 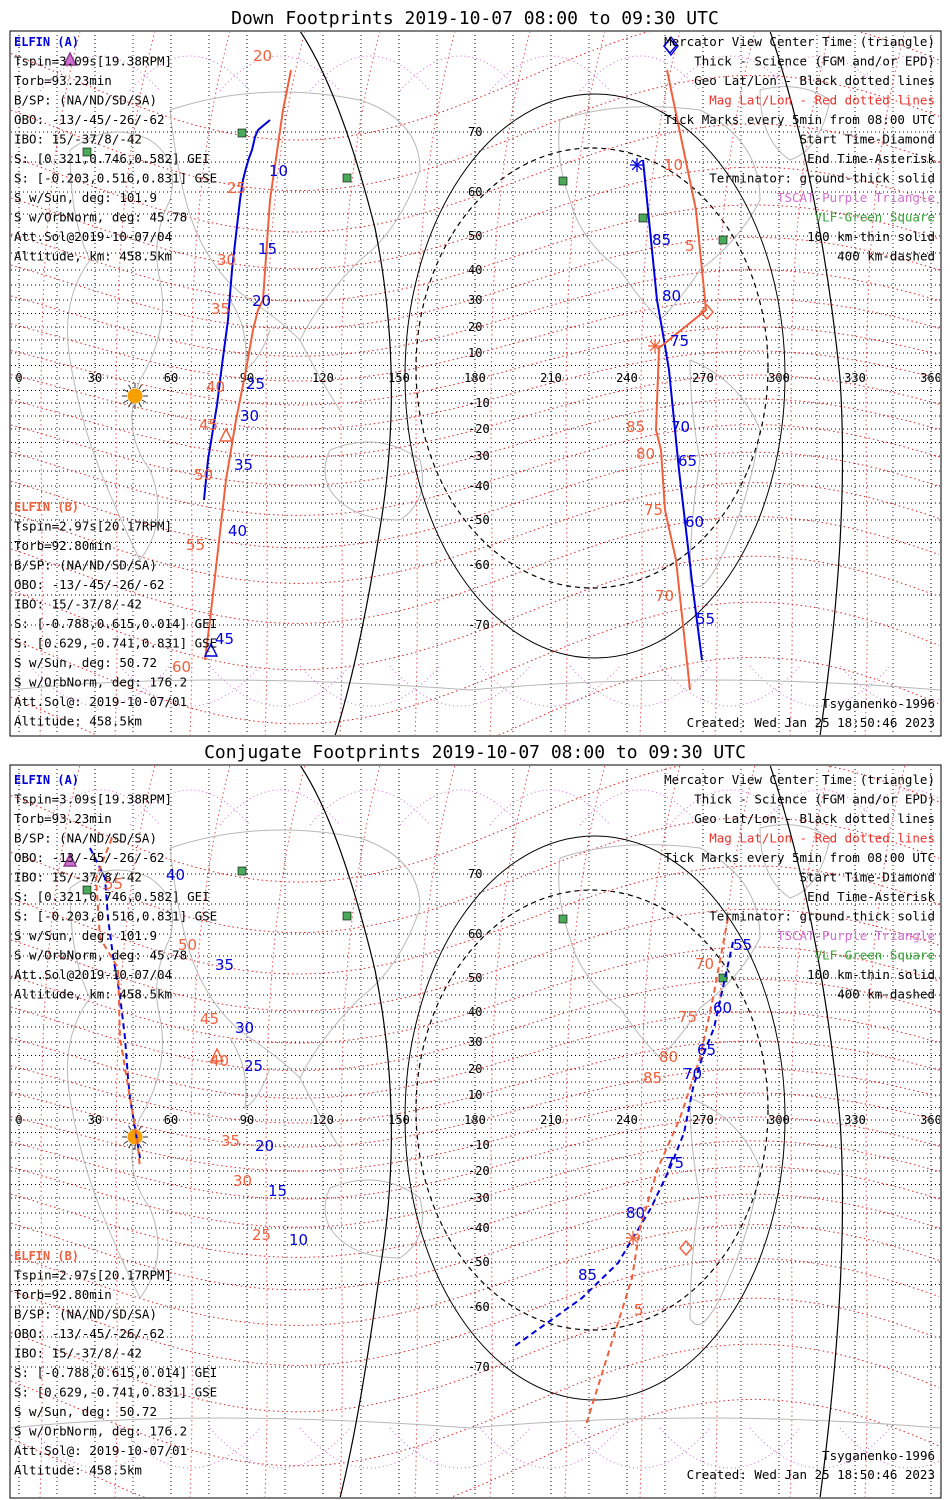 What do you see at coordinates (637, 165) in the screenshot?
I see `elfin-a-end-asterisk` at bounding box center [637, 165].